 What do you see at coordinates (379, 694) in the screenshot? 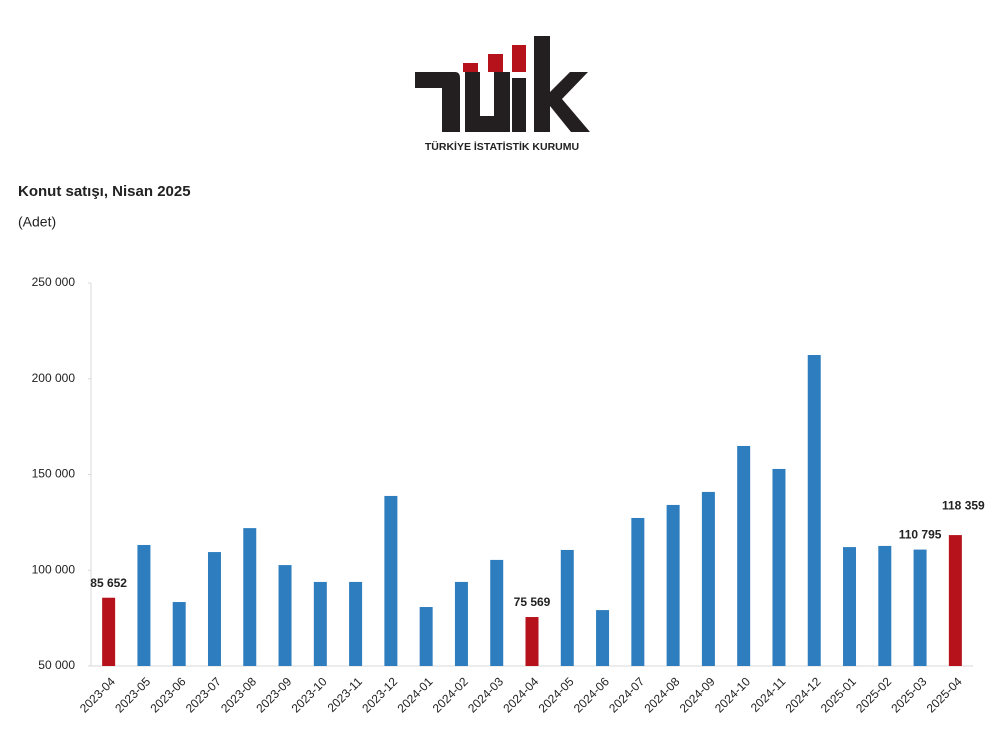
I see `x-tick-label: 2023-12` at bounding box center [379, 694].